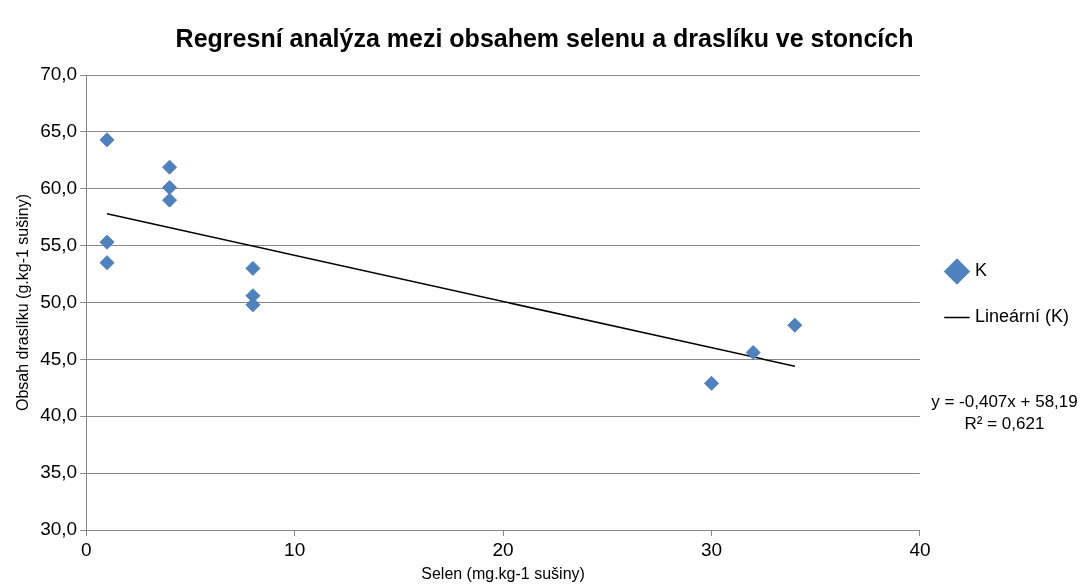 This screenshot has width=1089, height=584. I want to click on y-tick-label: 30,0, so click(59, 529).